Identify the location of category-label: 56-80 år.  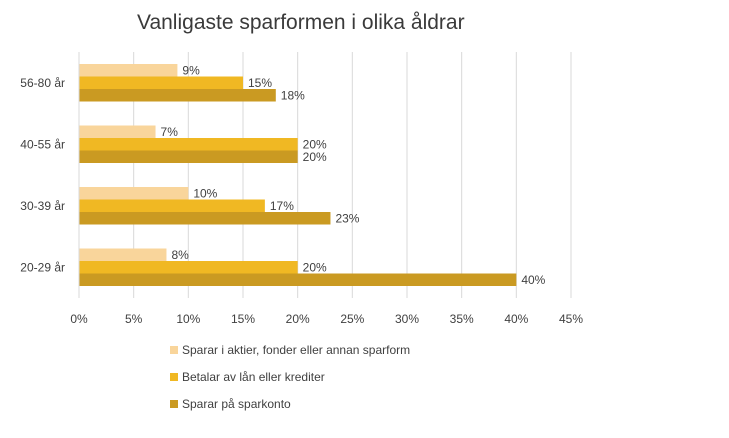
(42, 83).